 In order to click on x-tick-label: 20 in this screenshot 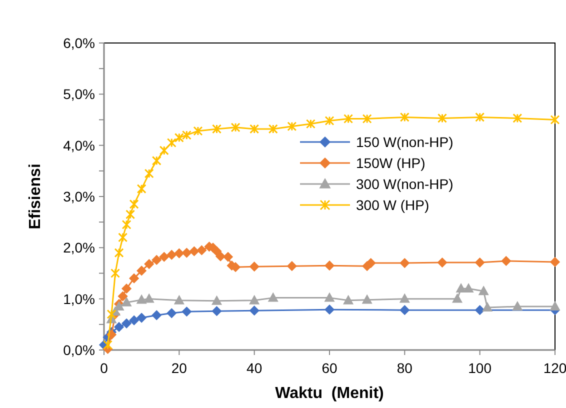, I will do `click(179, 368)`.